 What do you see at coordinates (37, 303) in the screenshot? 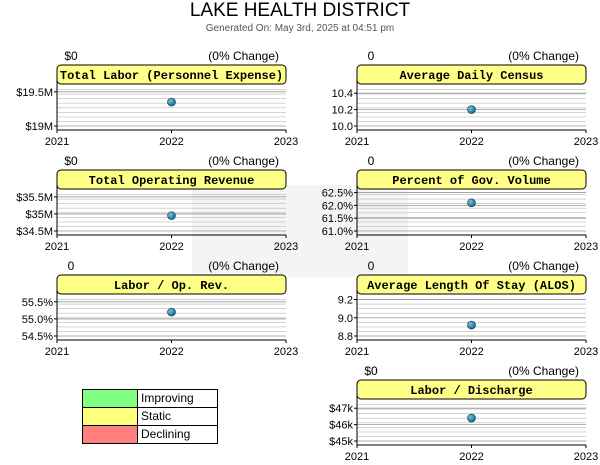
I see `y-tick-label: 55.5%` at bounding box center [37, 303].